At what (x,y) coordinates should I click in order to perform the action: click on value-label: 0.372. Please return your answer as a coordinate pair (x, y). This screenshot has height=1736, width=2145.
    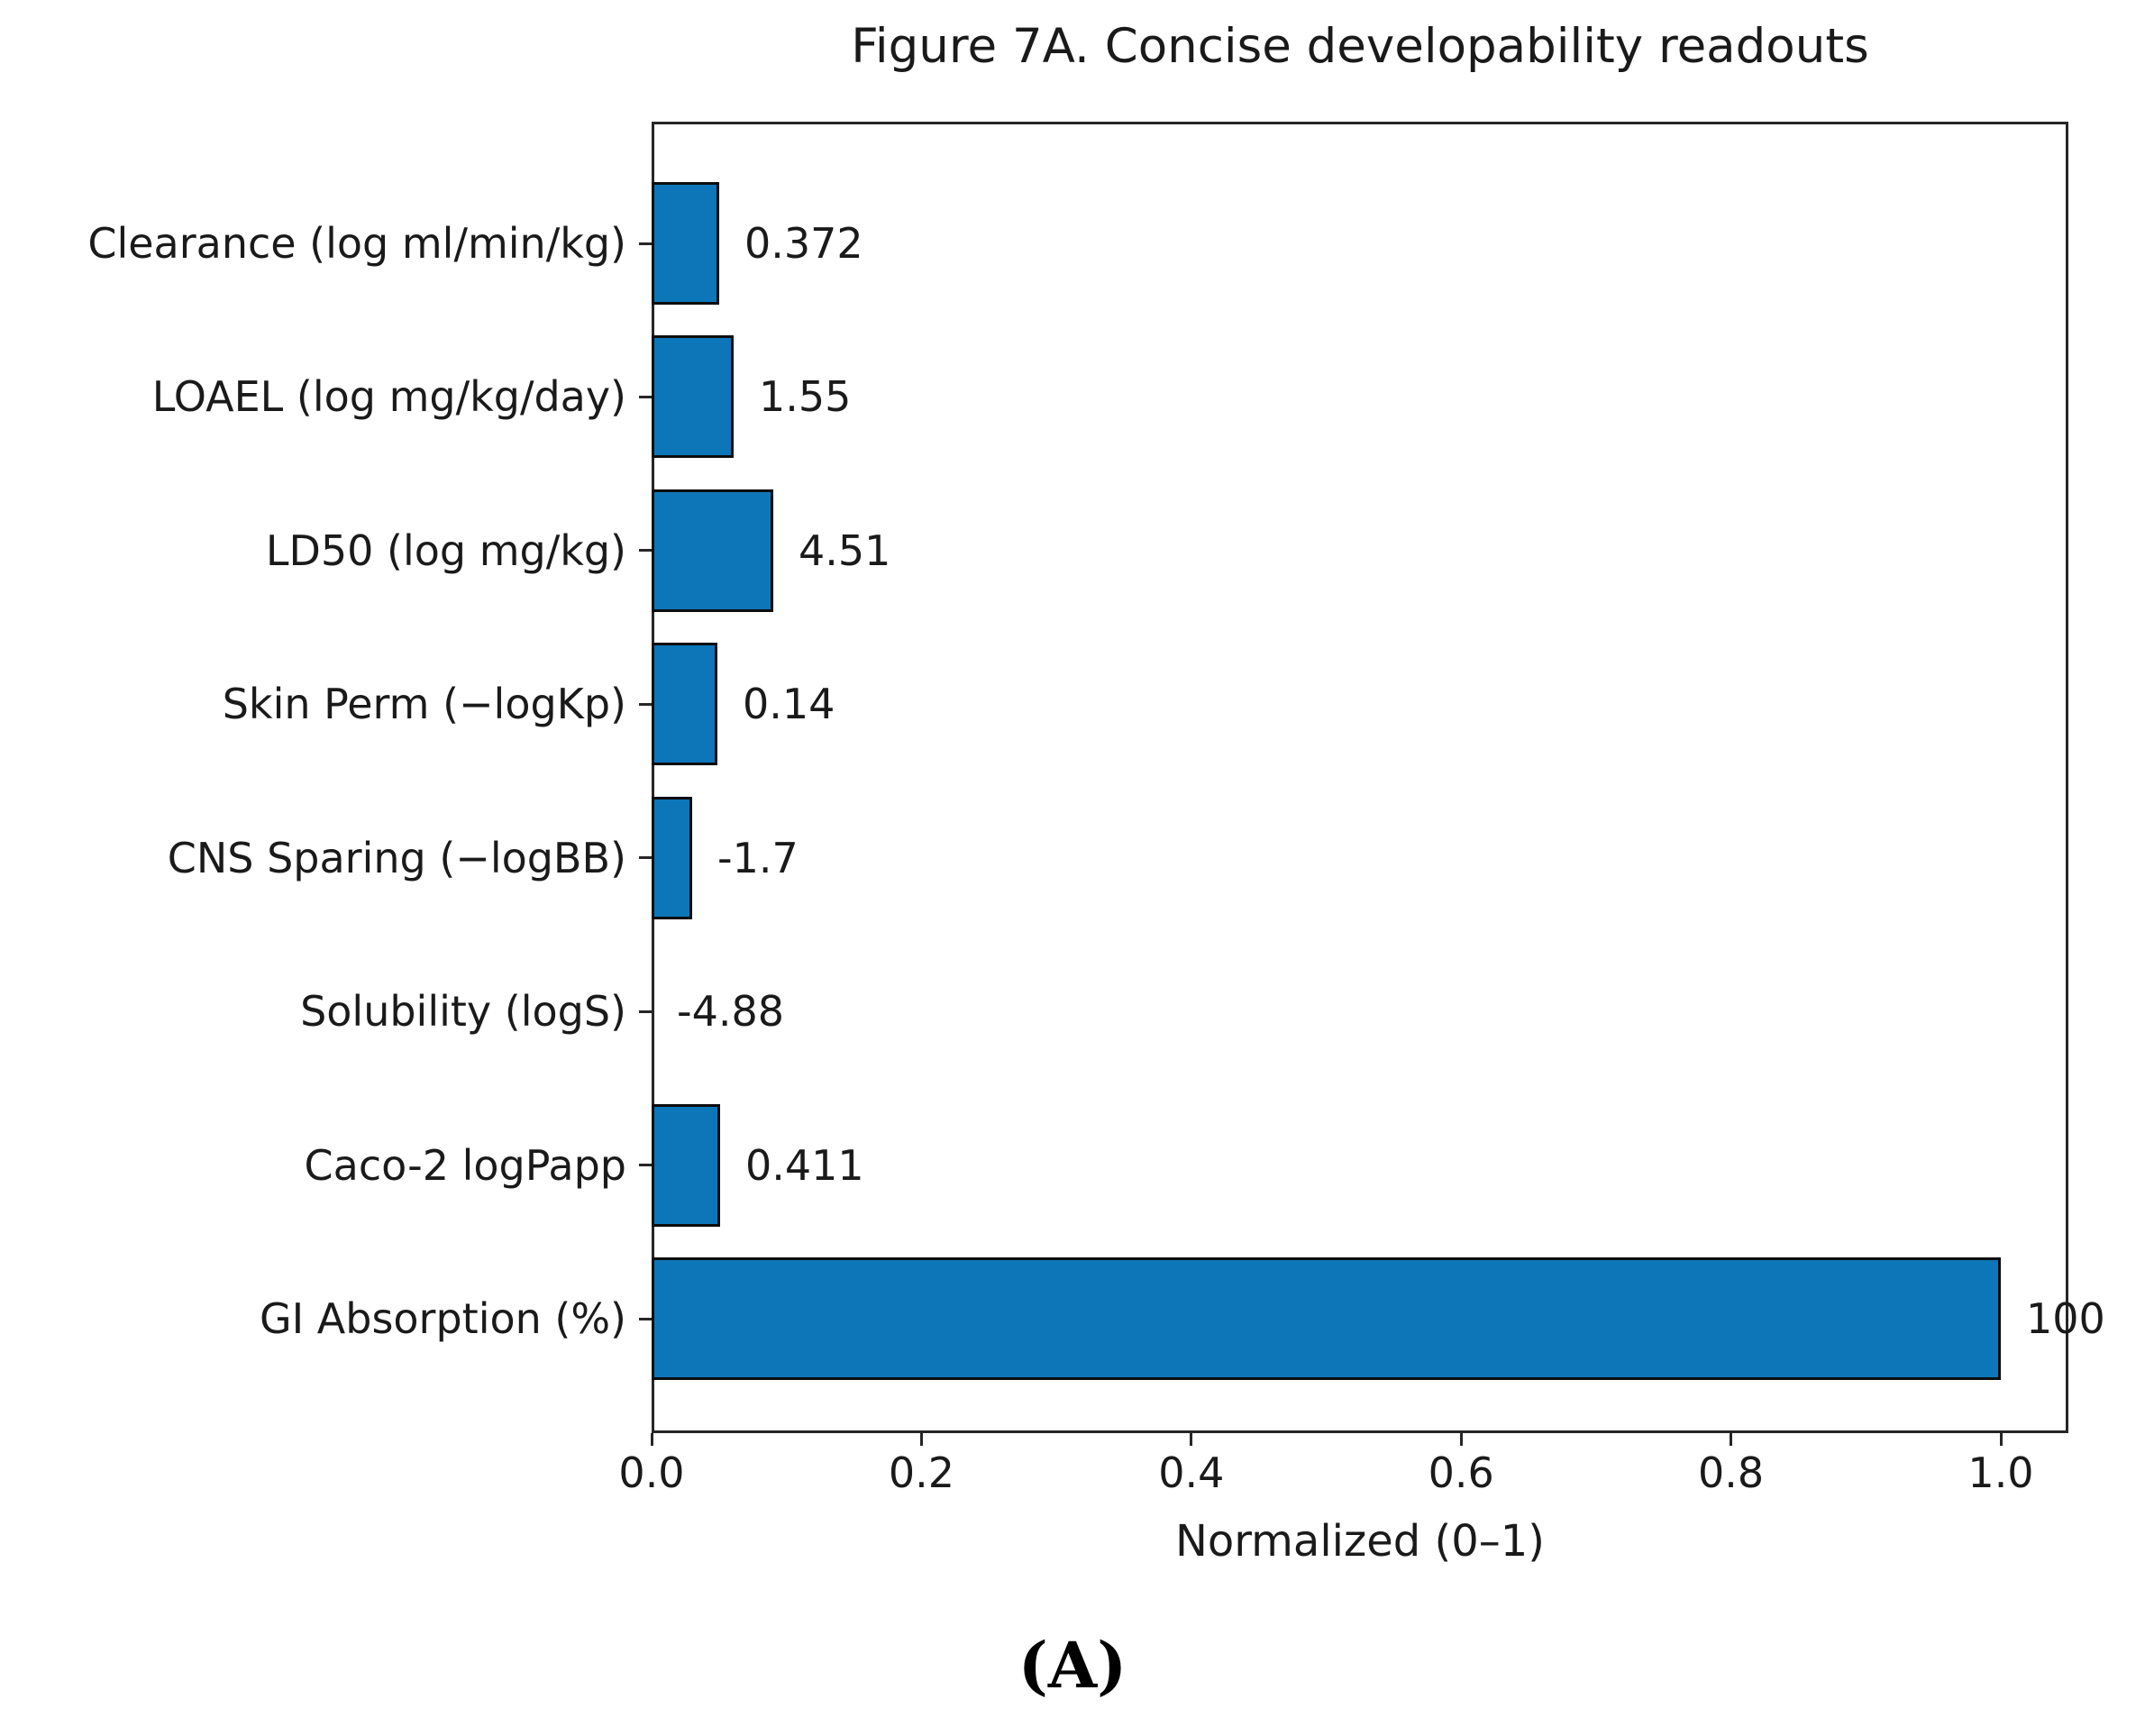
    Looking at the image, I should click on (803, 243).